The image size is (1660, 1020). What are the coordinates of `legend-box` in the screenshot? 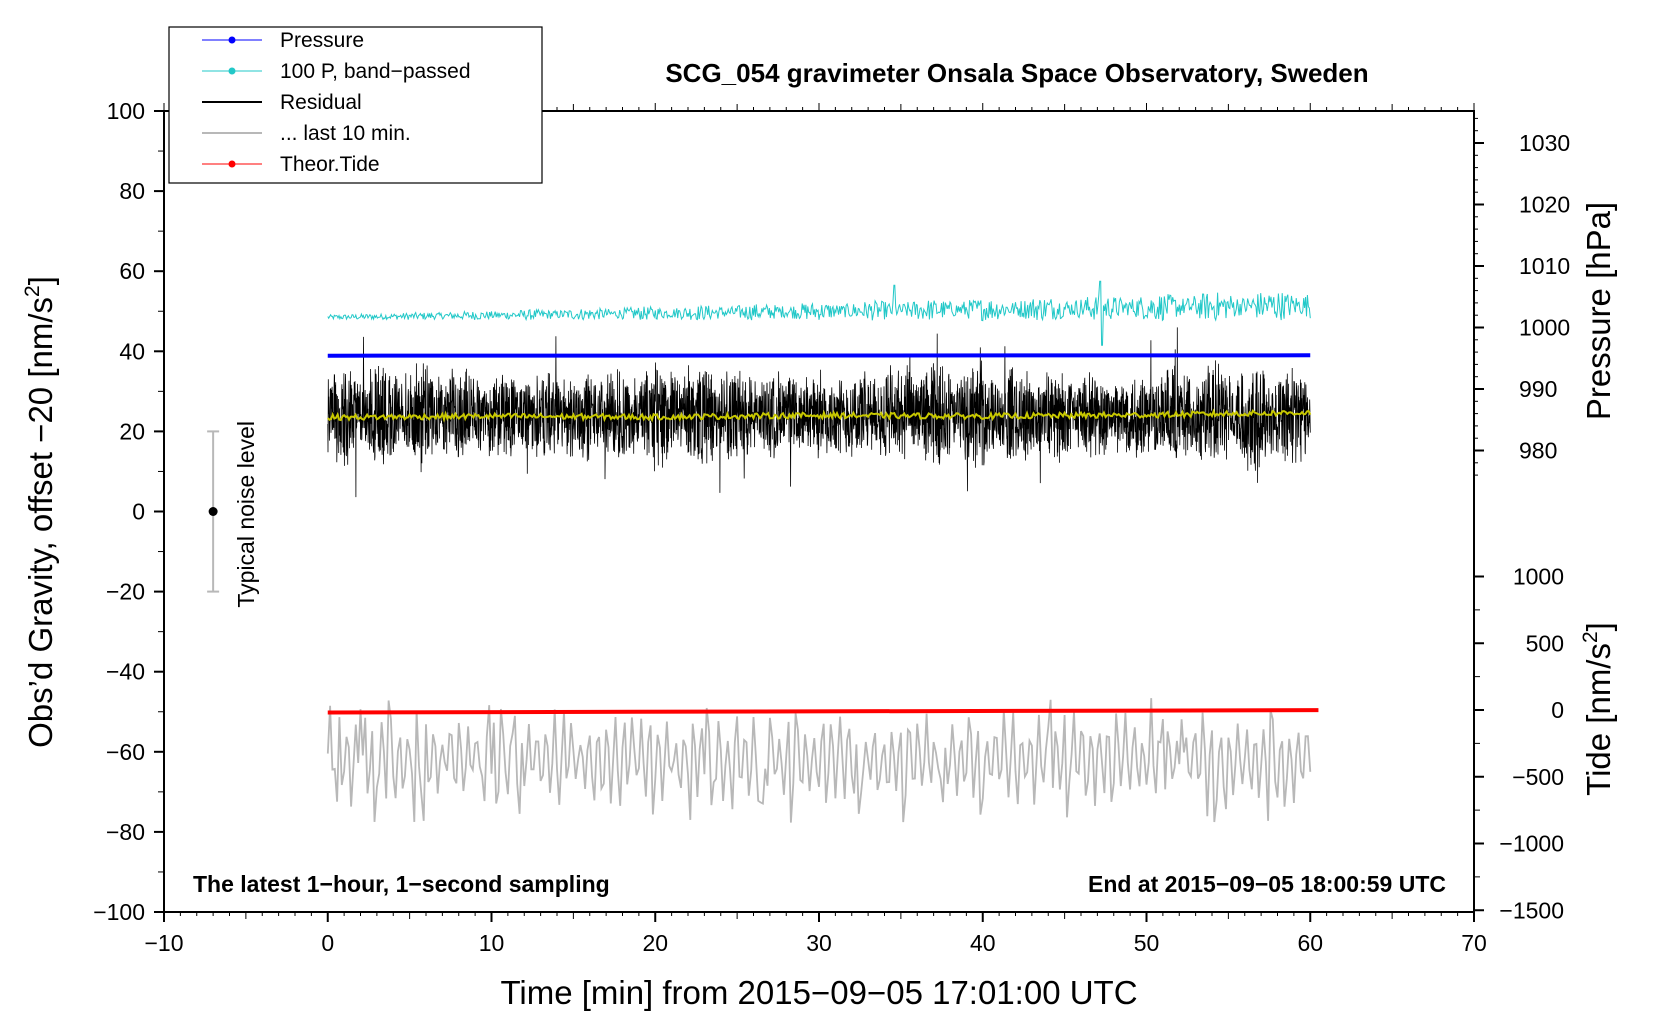 It's located at (355, 105).